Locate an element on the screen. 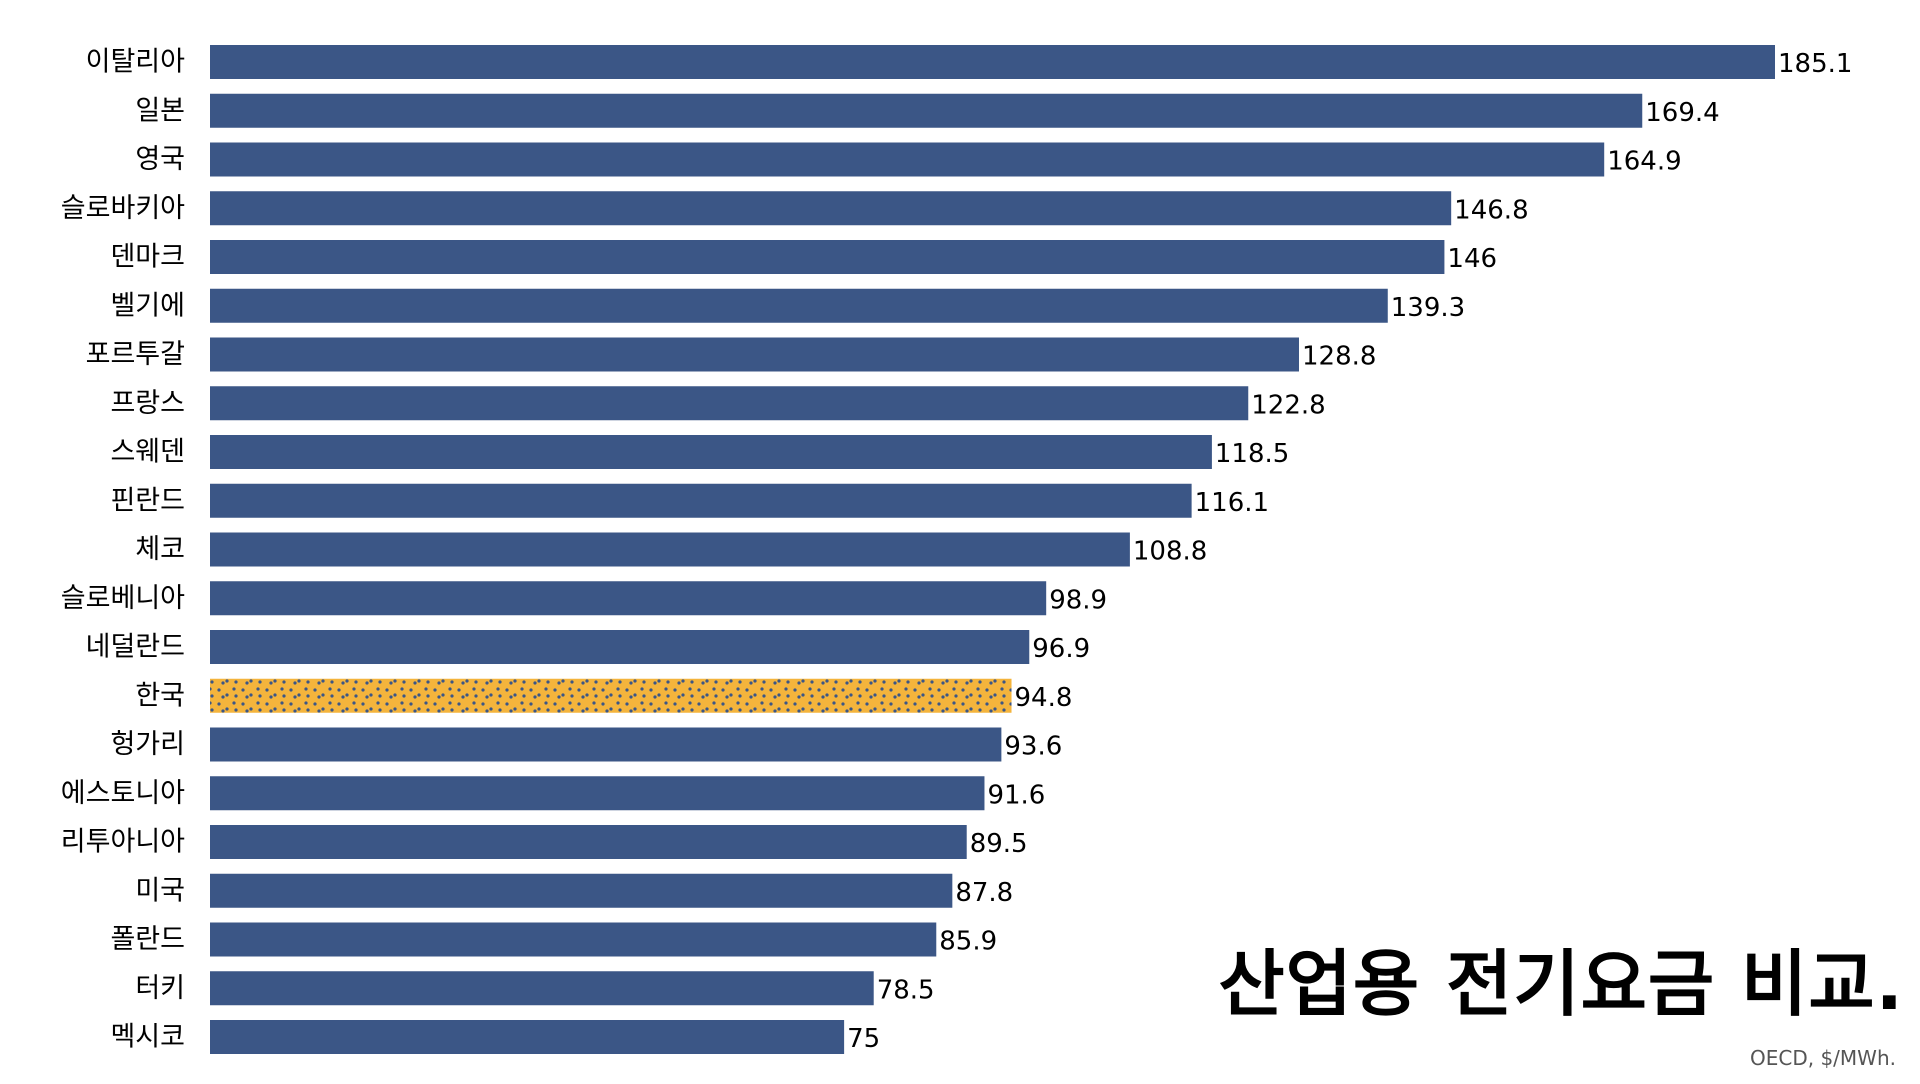  category-label-item-16: 리투아니아 is located at coordinates (123, 842).